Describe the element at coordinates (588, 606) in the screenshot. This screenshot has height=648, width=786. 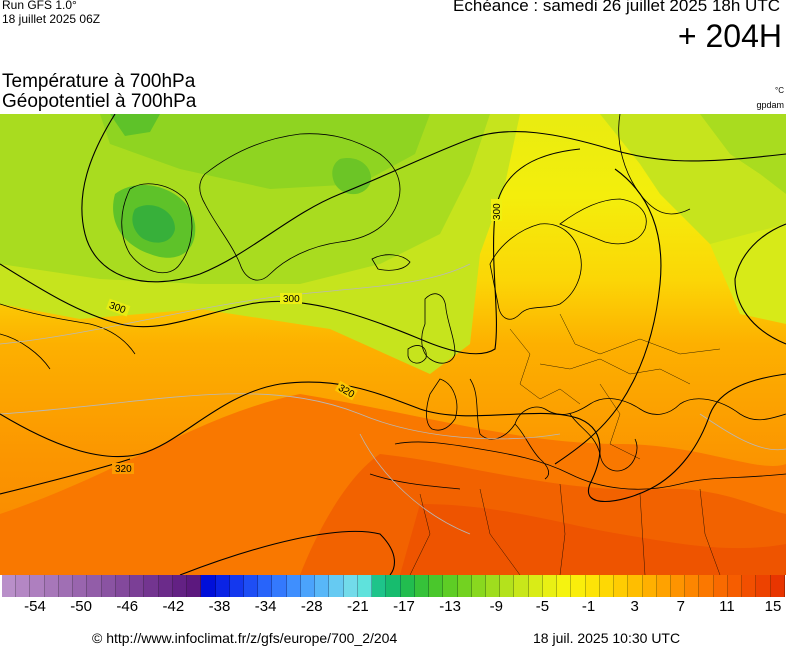
I see `scale-label: -1` at that location.